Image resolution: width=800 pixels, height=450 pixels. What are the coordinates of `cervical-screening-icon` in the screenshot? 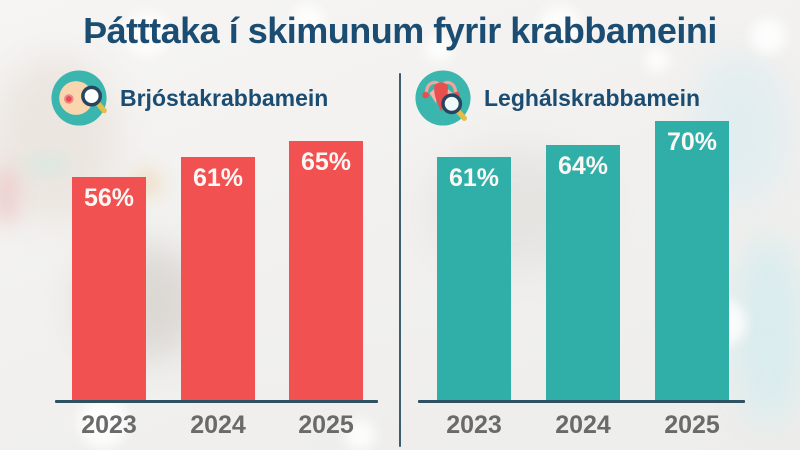 It's located at (443, 98).